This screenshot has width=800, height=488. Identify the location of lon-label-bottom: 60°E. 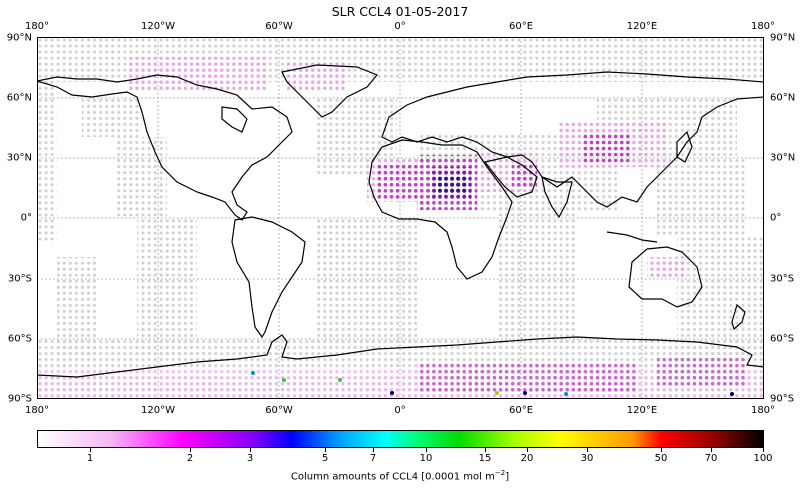
(521, 410).